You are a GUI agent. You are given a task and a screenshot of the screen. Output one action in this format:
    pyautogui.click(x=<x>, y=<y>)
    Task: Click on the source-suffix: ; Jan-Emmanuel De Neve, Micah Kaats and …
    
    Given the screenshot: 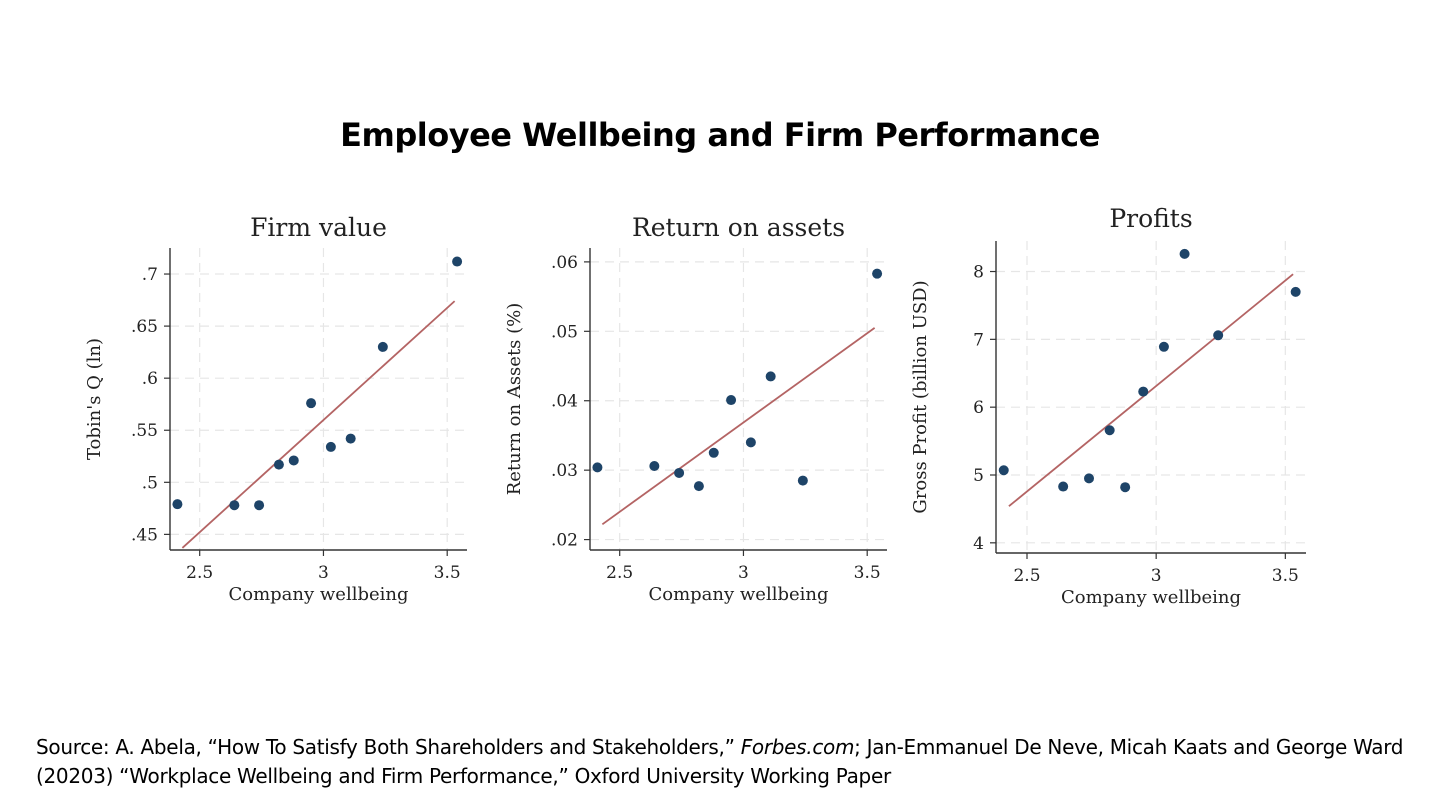 What is the action you would take?
    pyautogui.click(x=720, y=761)
    